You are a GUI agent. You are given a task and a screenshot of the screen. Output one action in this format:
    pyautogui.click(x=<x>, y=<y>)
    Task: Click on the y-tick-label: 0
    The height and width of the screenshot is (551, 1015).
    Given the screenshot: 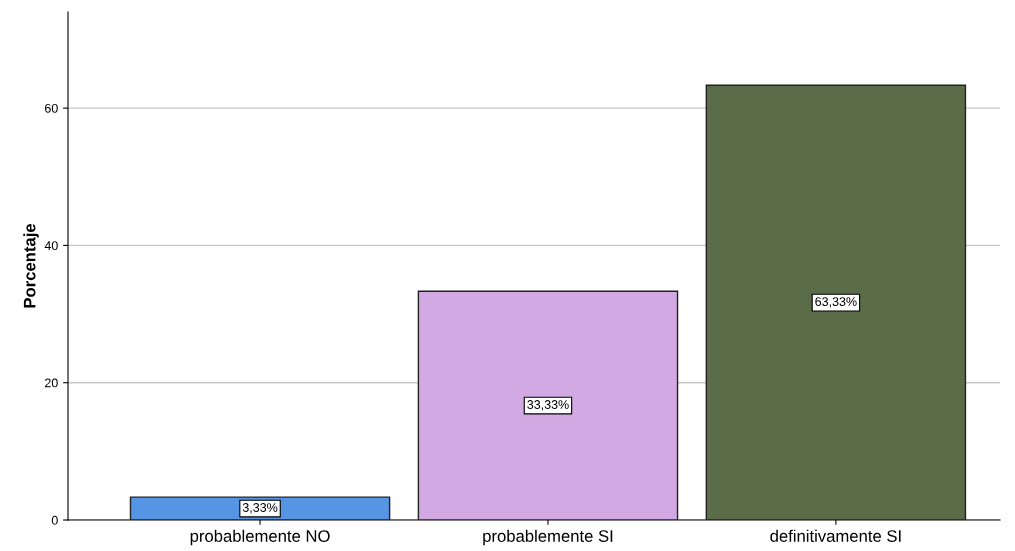 What is the action you would take?
    pyautogui.click(x=54, y=520)
    